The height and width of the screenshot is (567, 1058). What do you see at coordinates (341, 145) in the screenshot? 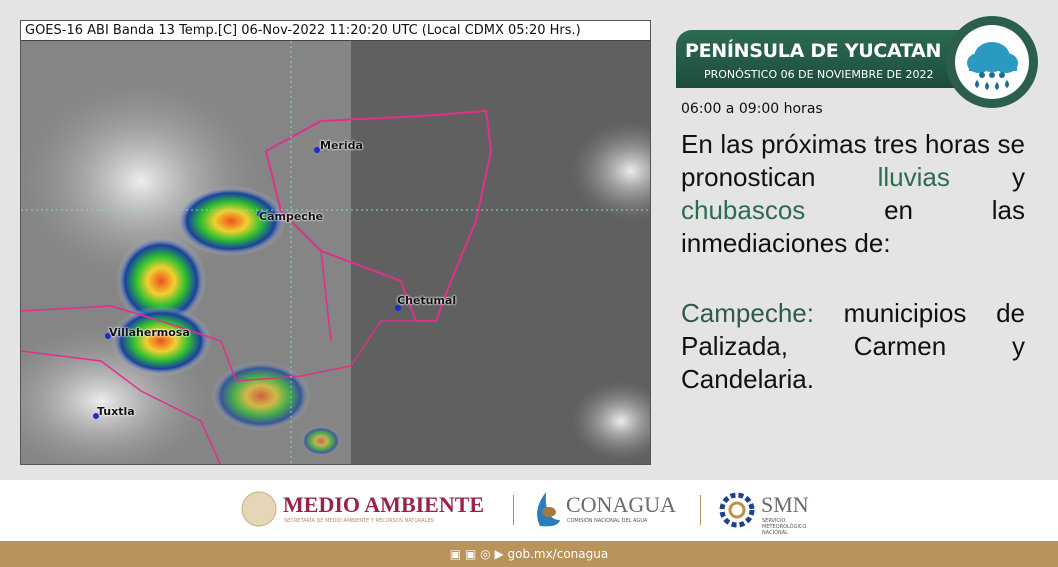
I see `city-label-merida: Merida` at bounding box center [341, 145].